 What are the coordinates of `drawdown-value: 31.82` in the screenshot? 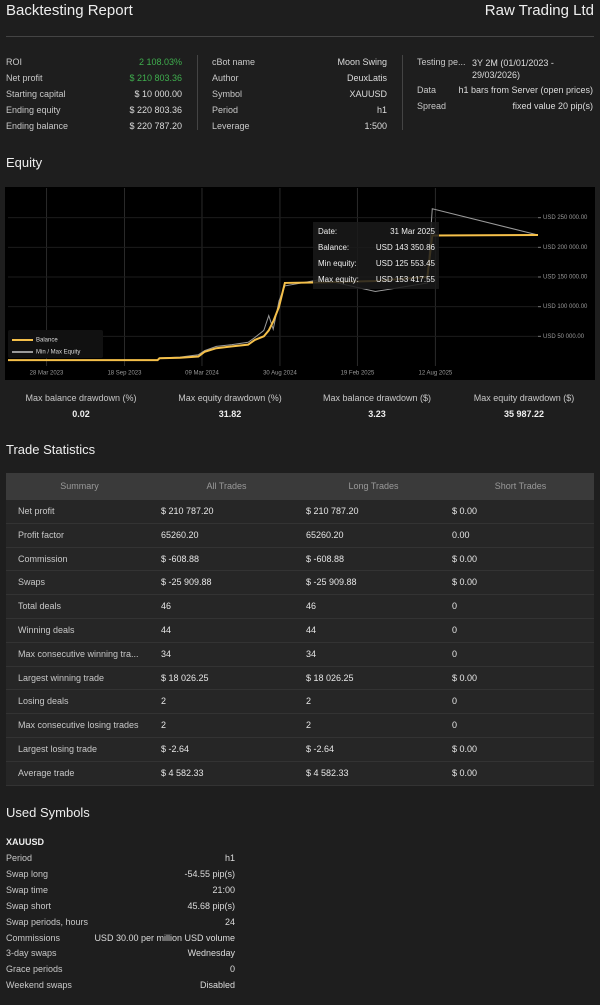 It's located at (230, 414).